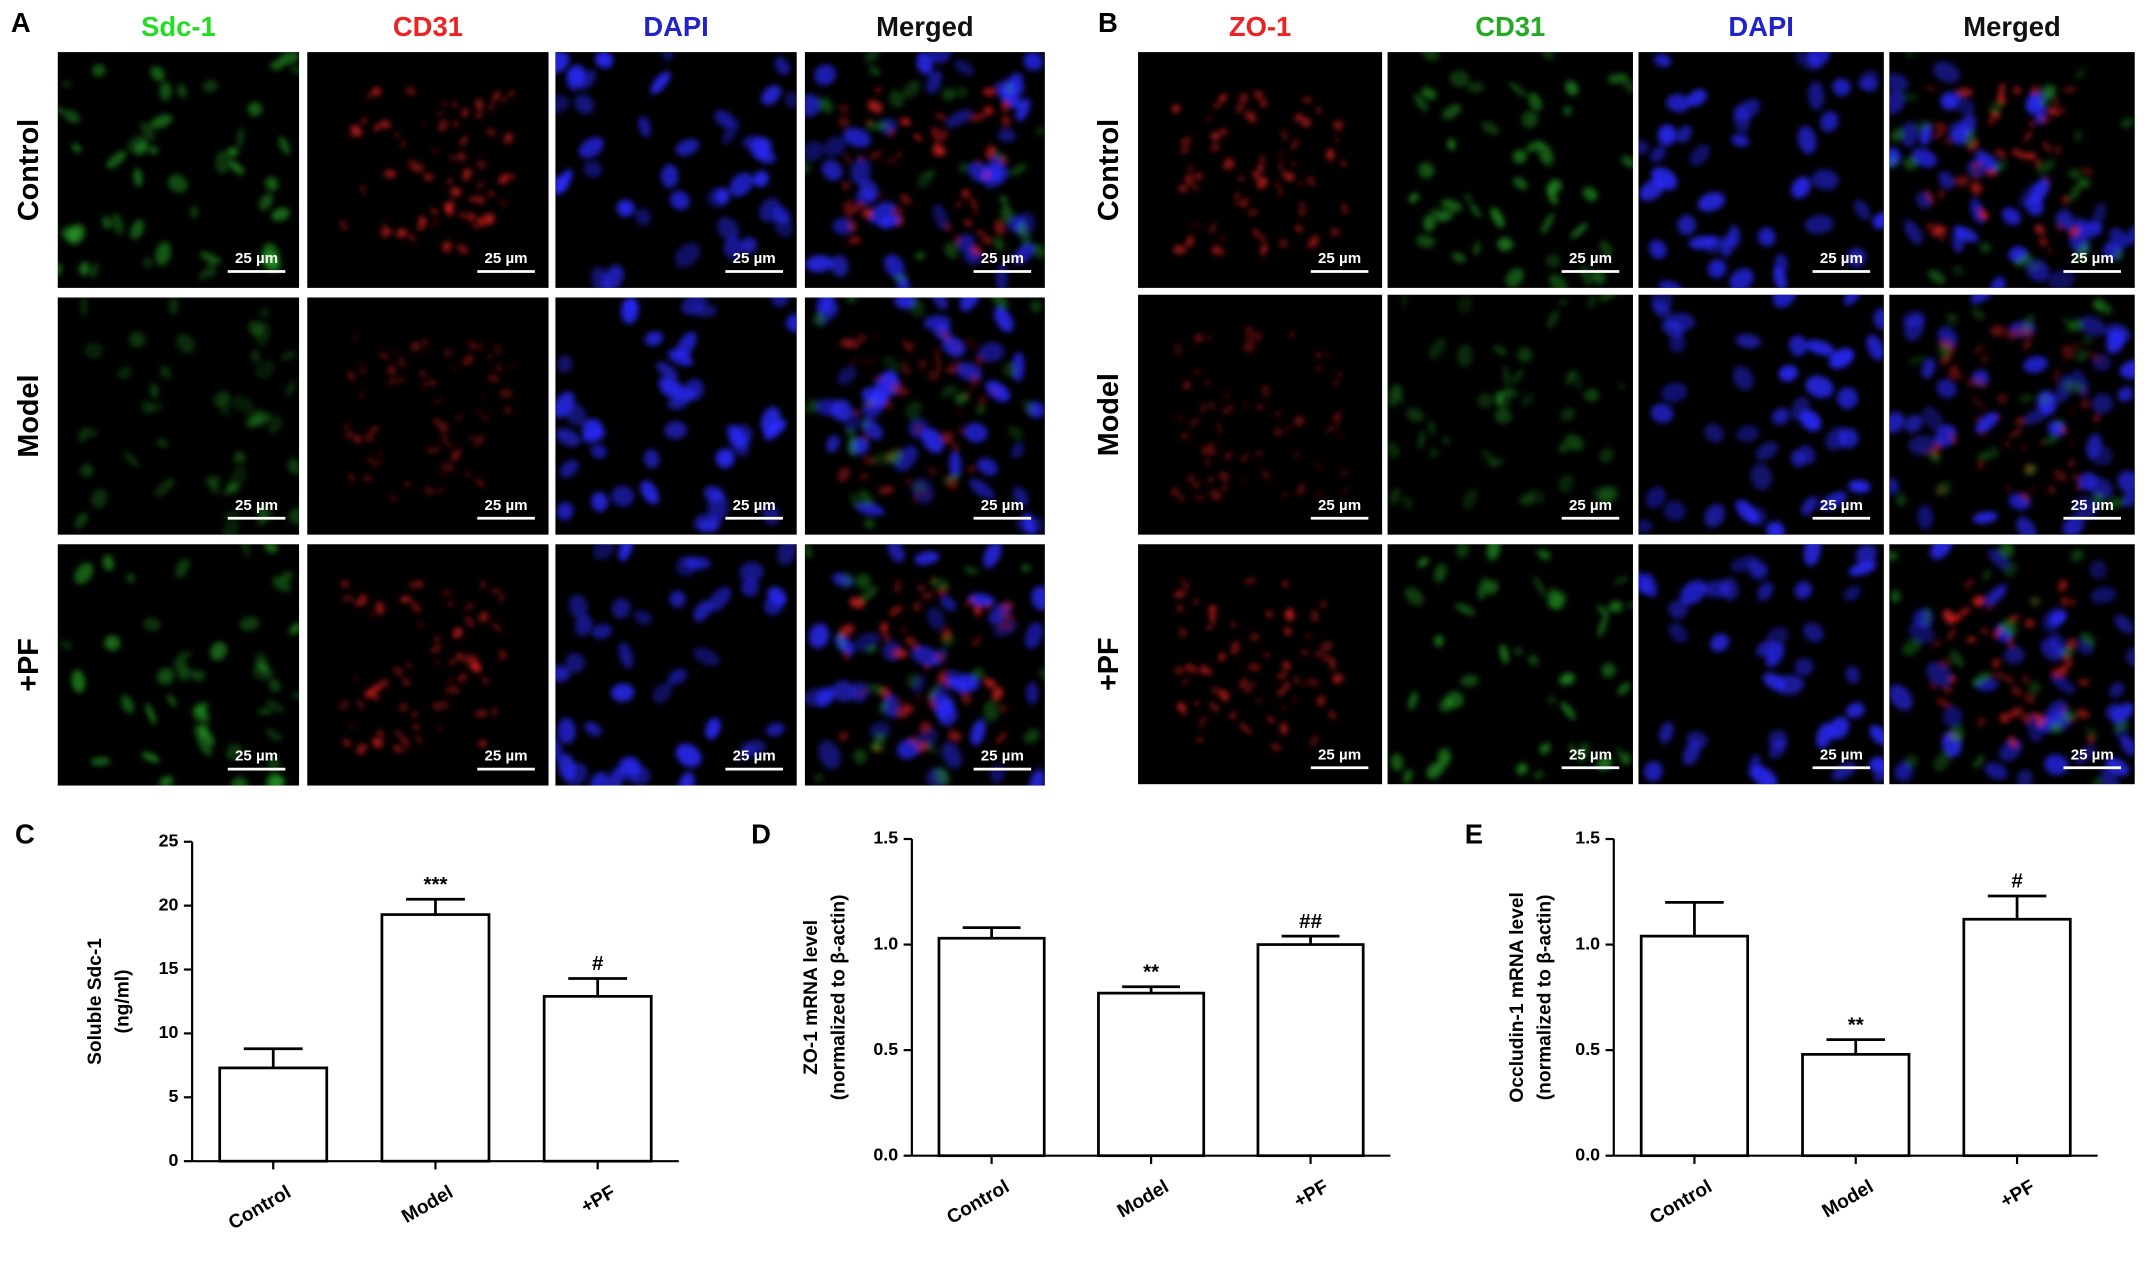 This screenshot has width=2150, height=1264. I want to click on scale-bar-label: 25 µm, so click(2092, 754).